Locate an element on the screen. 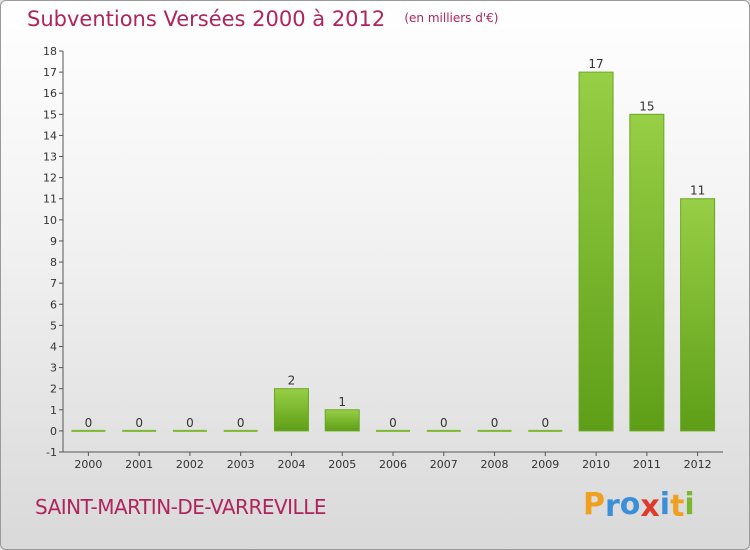  commune-name: SAINT-MARTIN-DE-VARREVILLE is located at coordinates (180, 507).